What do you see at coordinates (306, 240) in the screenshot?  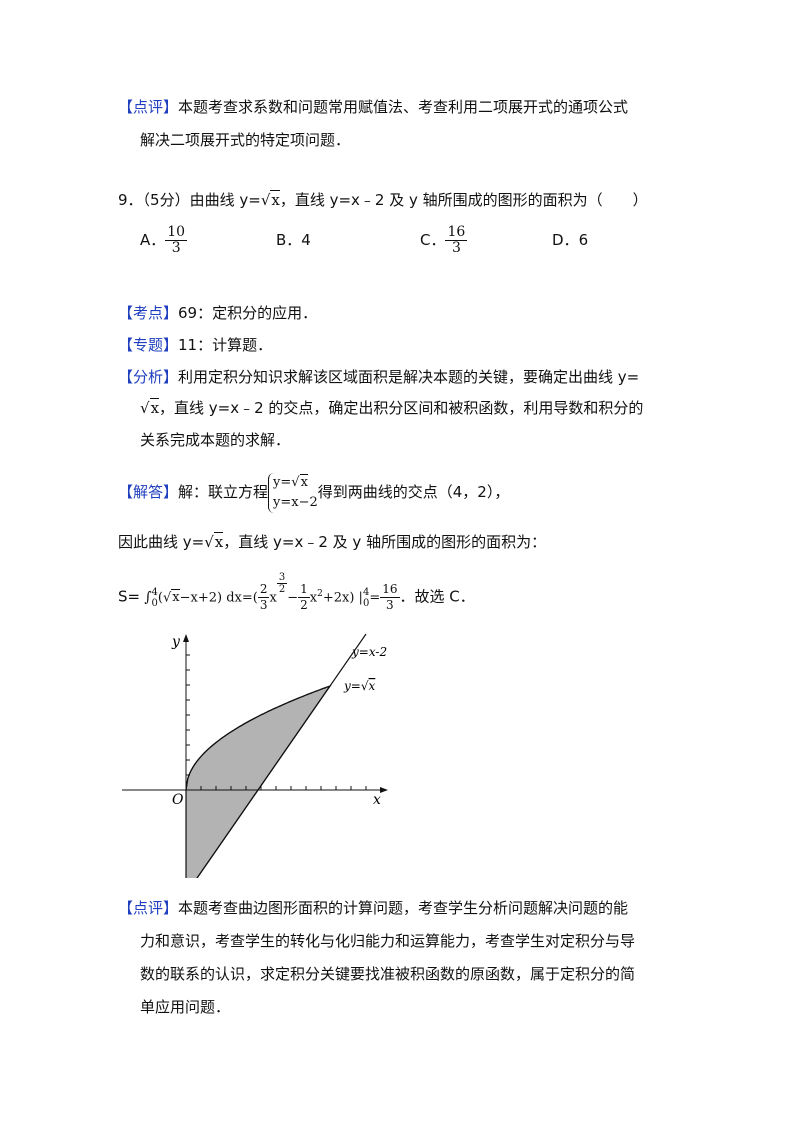 I see `option-value: 4` at bounding box center [306, 240].